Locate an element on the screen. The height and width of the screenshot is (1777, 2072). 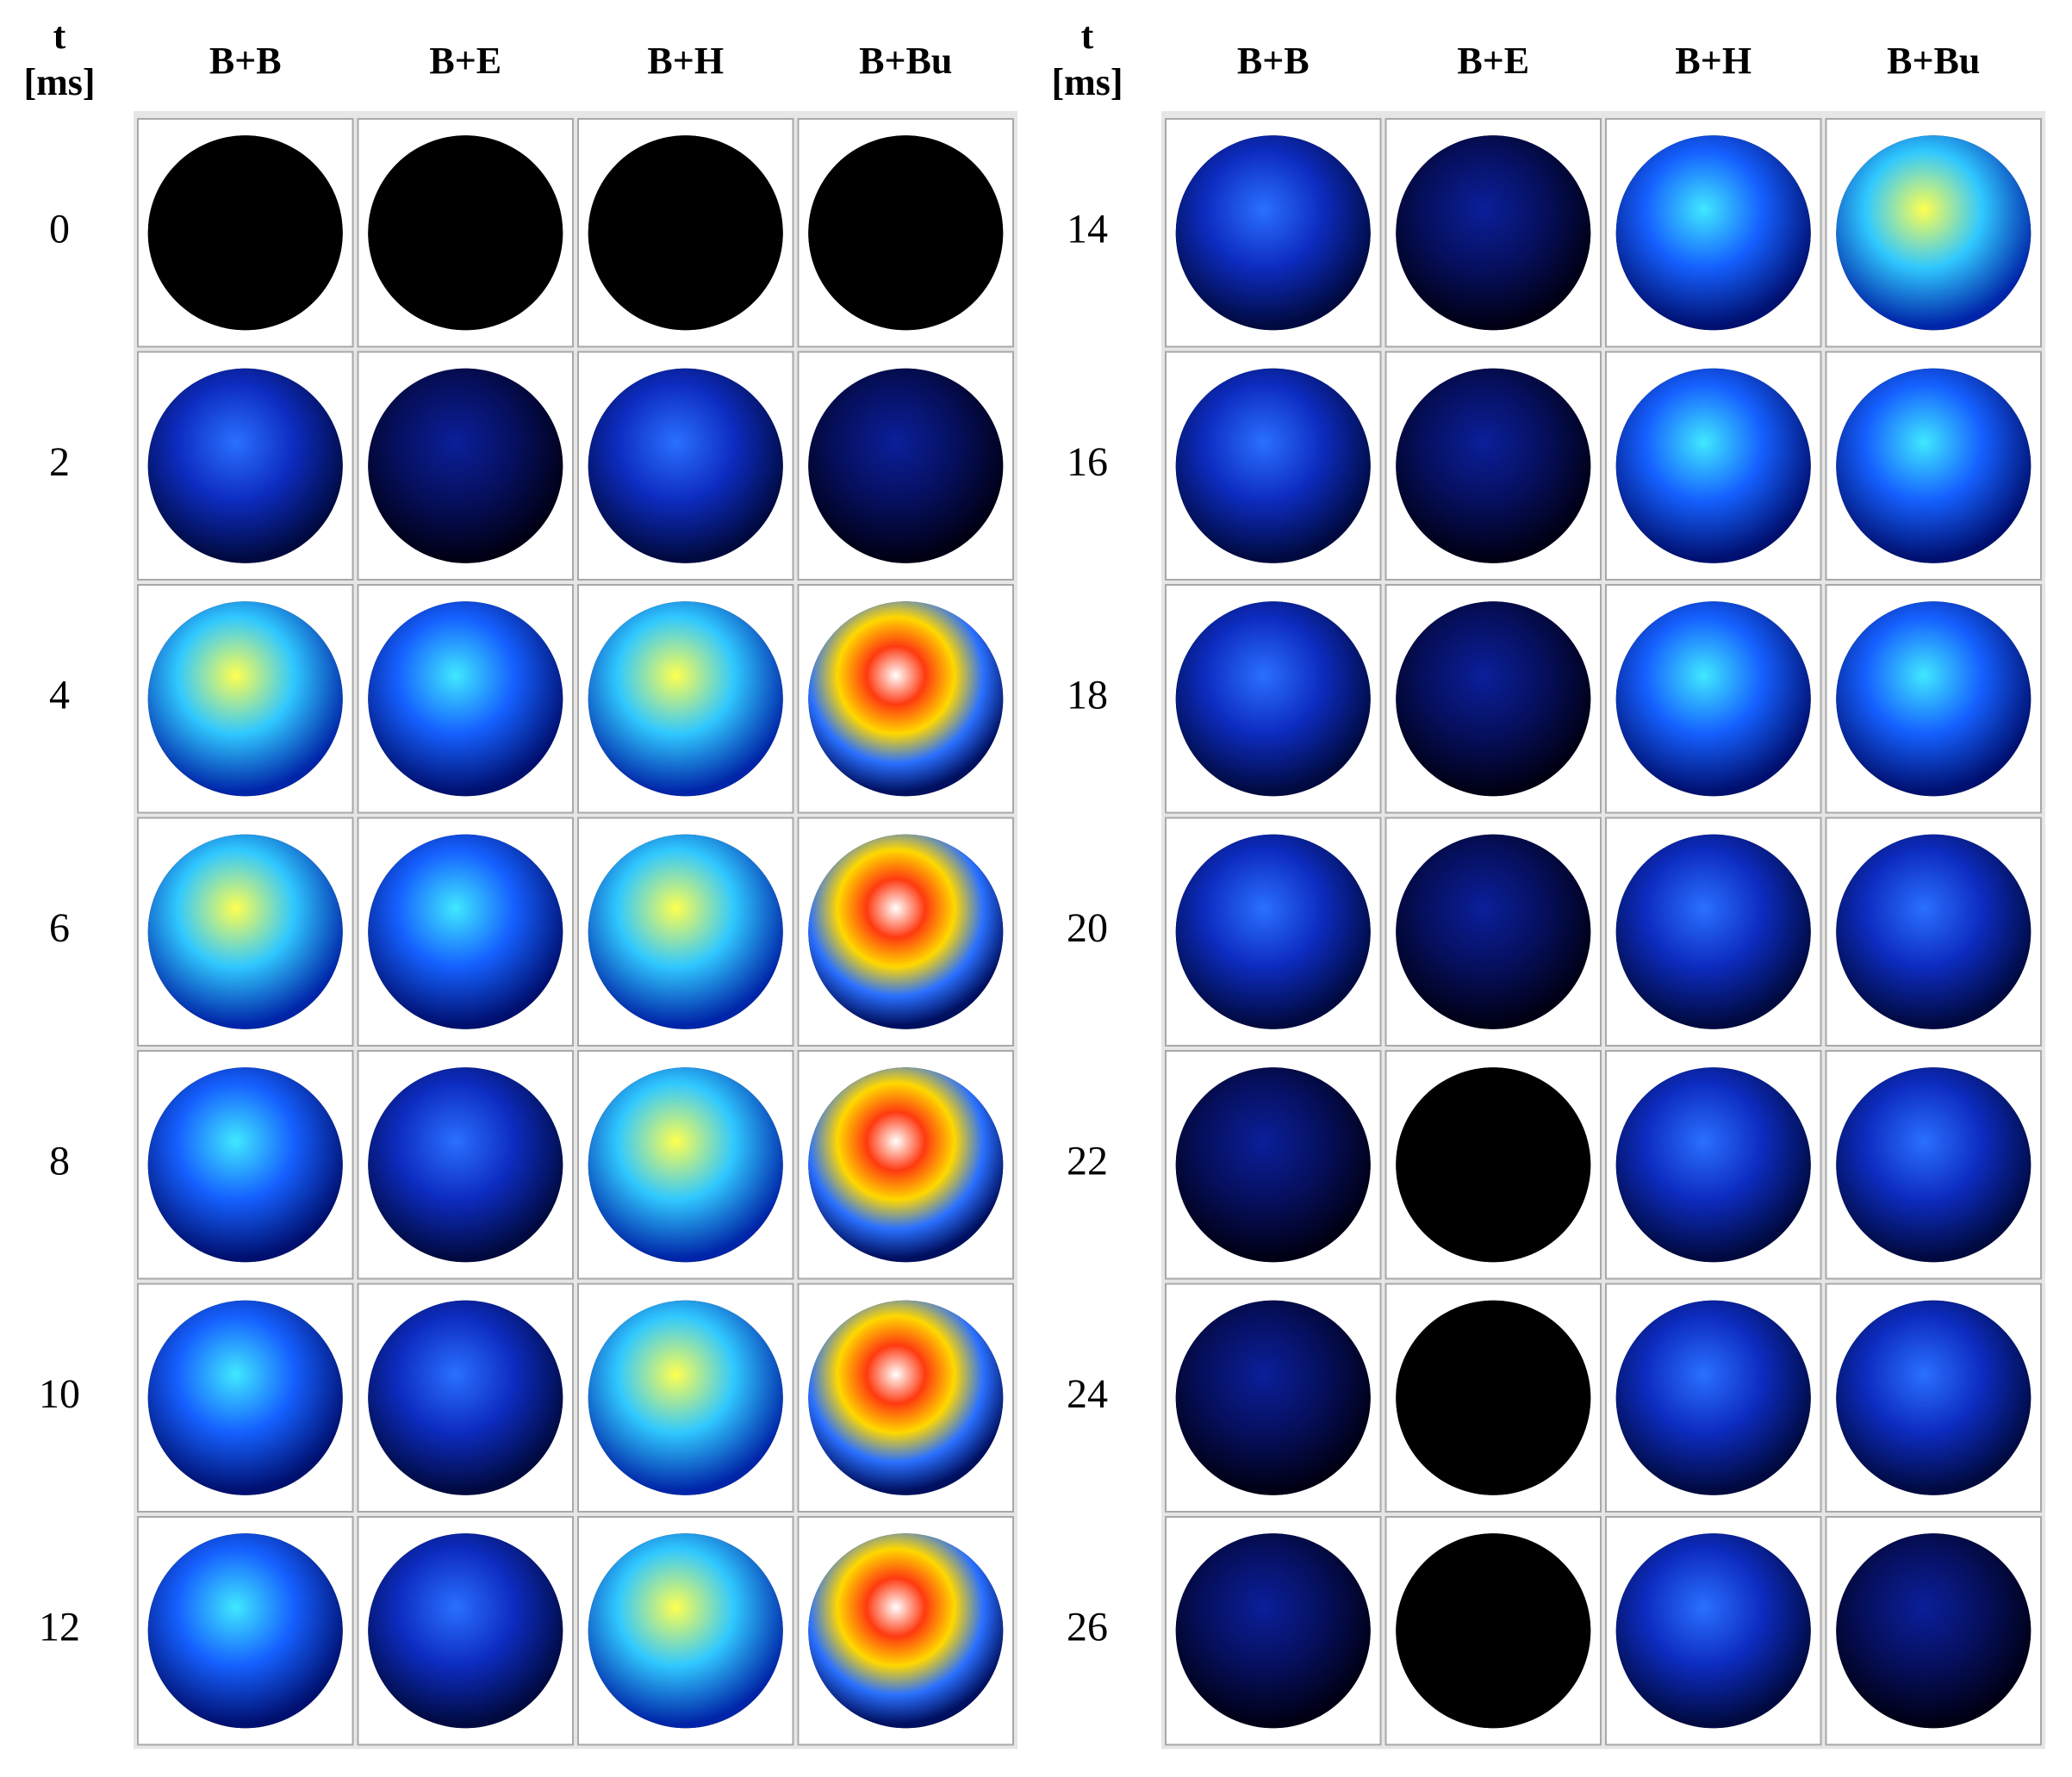
time-label: 10 is located at coordinates (59, 1394).